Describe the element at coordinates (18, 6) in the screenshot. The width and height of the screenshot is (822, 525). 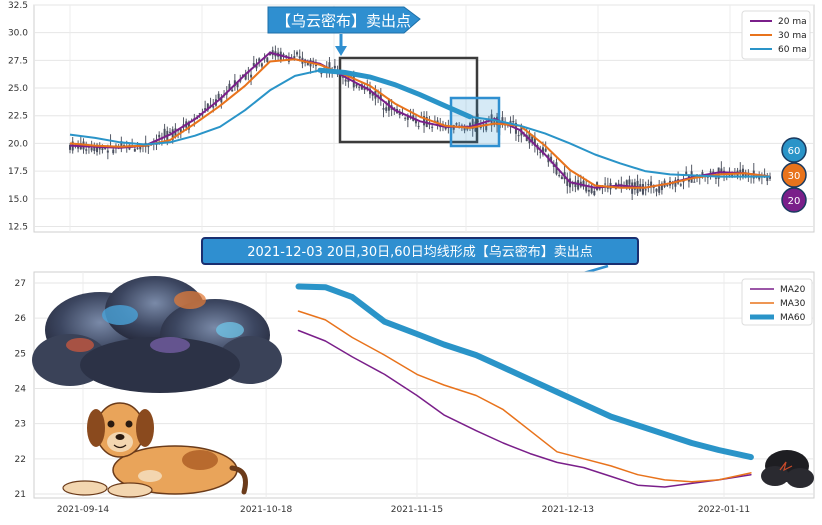
I see `top-y-tick-label: 32.5` at that location.